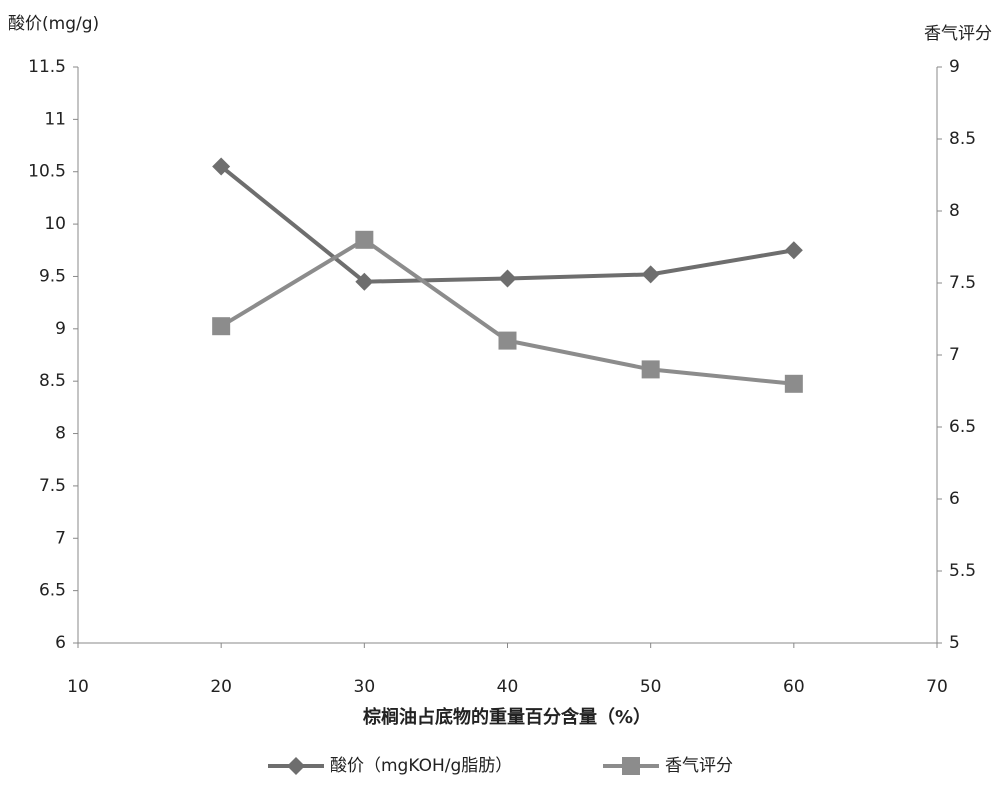  Describe the element at coordinates (508, 687) in the screenshot. I see `x-tick-label: 40` at that location.